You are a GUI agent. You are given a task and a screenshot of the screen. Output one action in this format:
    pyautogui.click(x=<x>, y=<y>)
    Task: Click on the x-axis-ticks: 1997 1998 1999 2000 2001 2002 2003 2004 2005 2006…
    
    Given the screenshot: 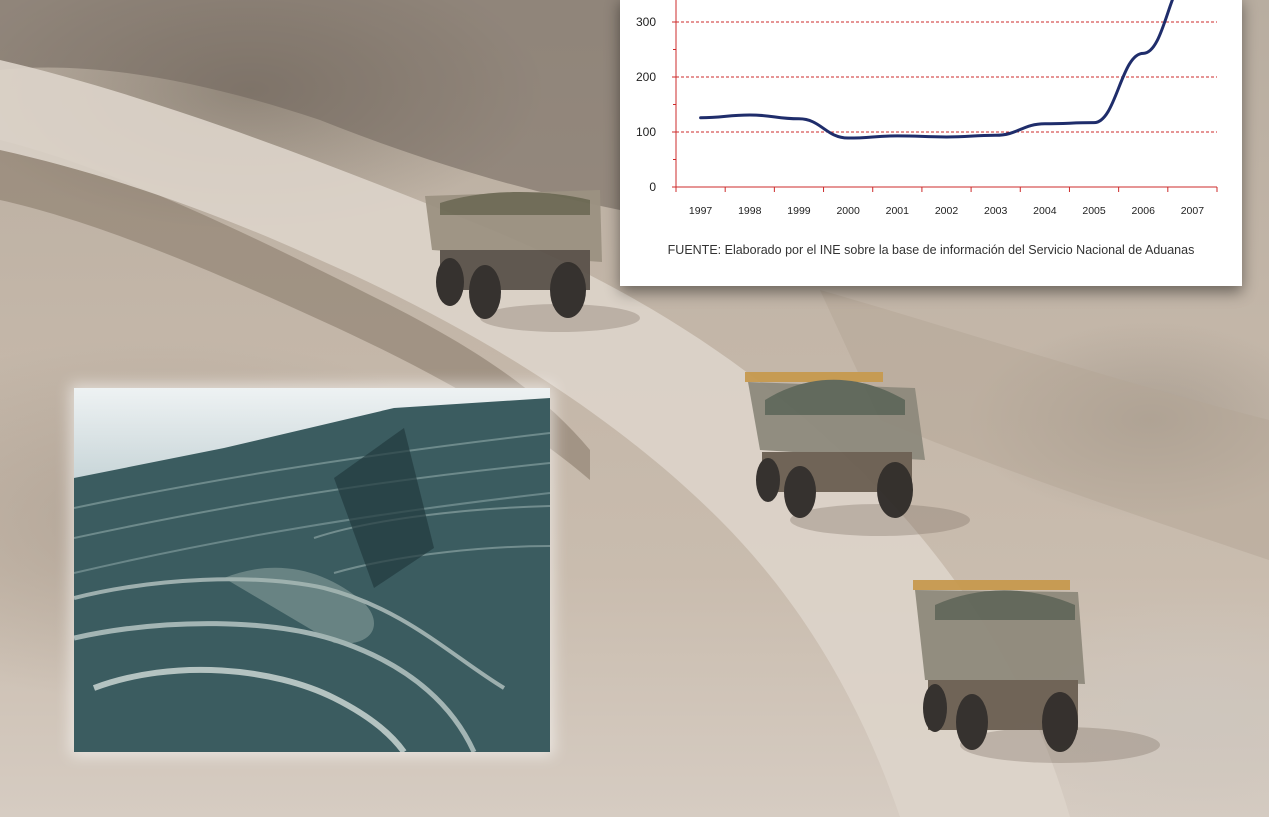 What is the action you would take?
    pyautogui.click(x=946, y=202)
    